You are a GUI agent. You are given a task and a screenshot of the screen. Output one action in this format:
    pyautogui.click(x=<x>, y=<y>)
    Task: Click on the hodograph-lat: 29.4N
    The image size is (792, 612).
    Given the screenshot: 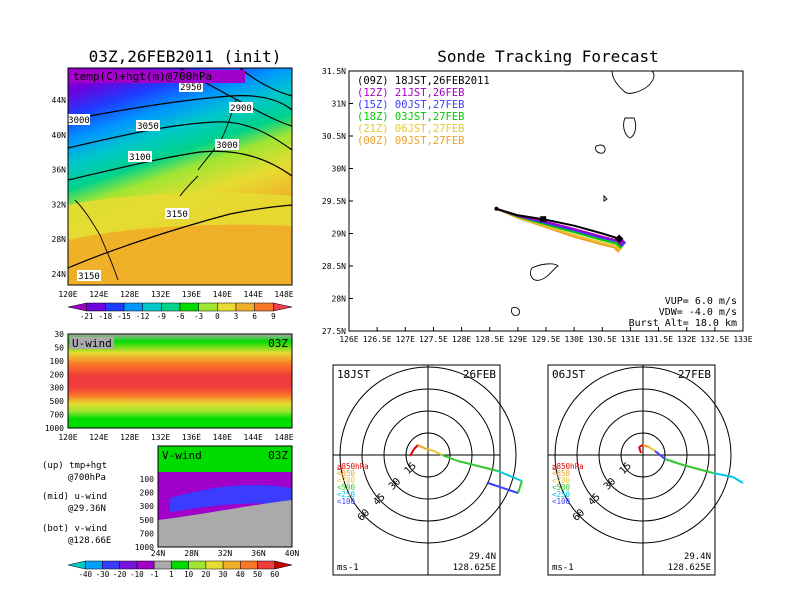 What is the action you would take?
    pyautogui.click(x=482, y=557)
    